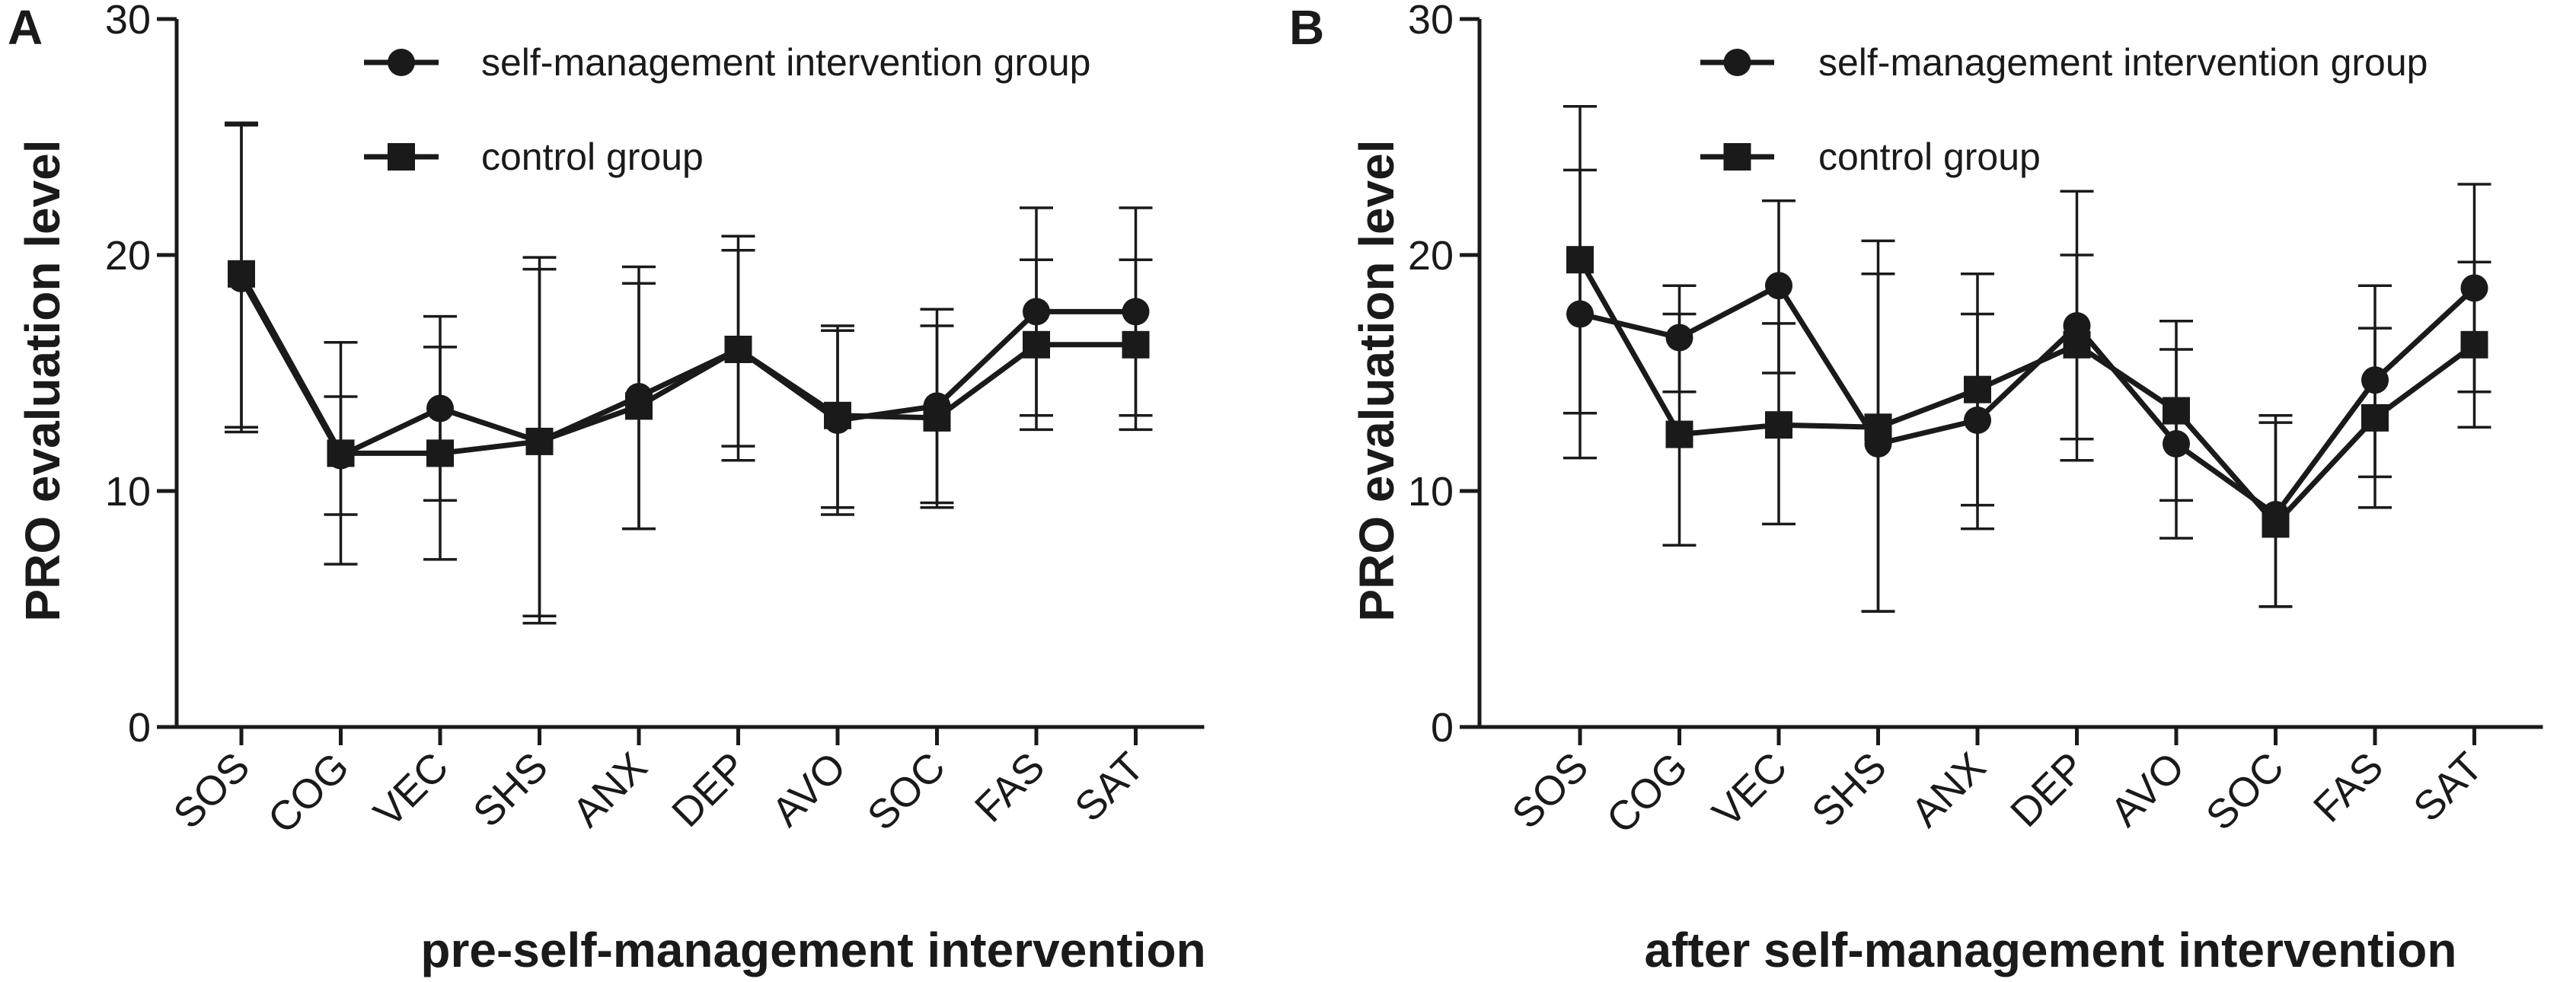  What do you see at coordinates (812, 950) in the screenshot?
I see `x-axis-title: pre-self-management intervention` at bounding box center [812, 950].